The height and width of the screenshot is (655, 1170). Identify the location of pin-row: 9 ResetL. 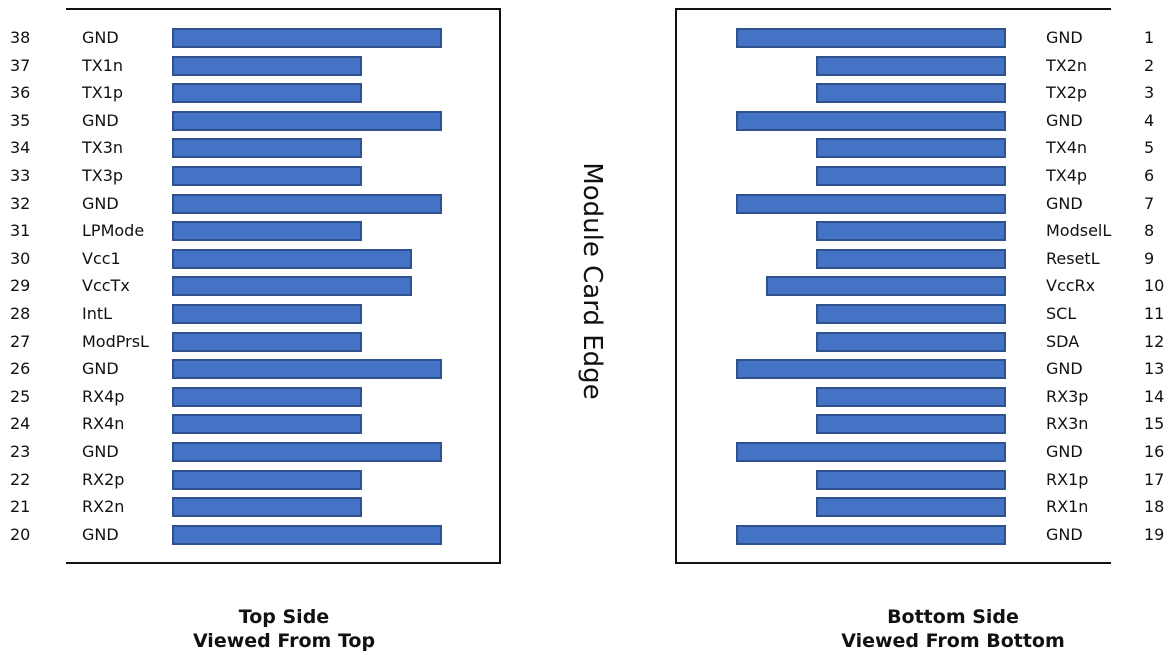
(585, 259).